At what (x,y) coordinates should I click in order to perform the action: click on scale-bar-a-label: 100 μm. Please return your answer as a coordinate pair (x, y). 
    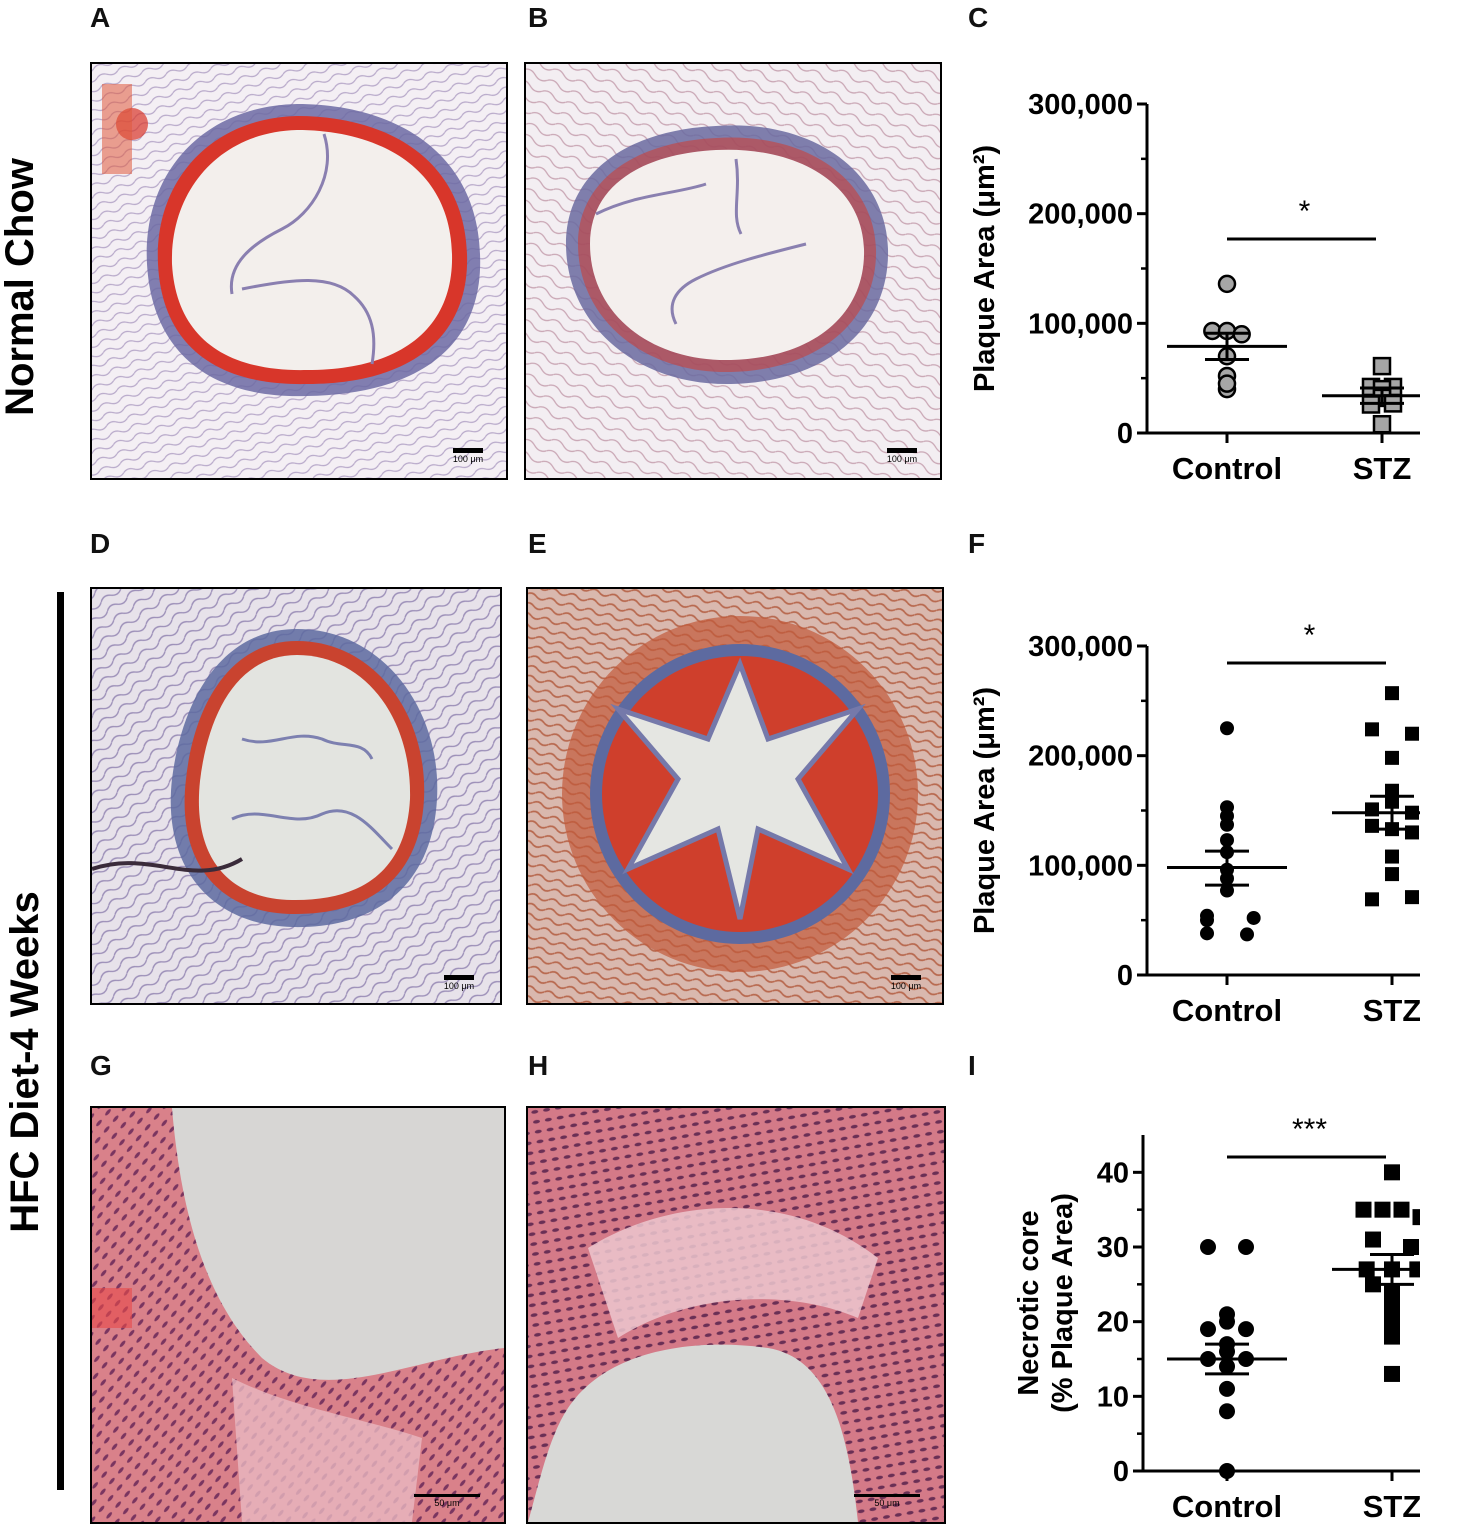
    Looking at the image, I should click on (468, 459).